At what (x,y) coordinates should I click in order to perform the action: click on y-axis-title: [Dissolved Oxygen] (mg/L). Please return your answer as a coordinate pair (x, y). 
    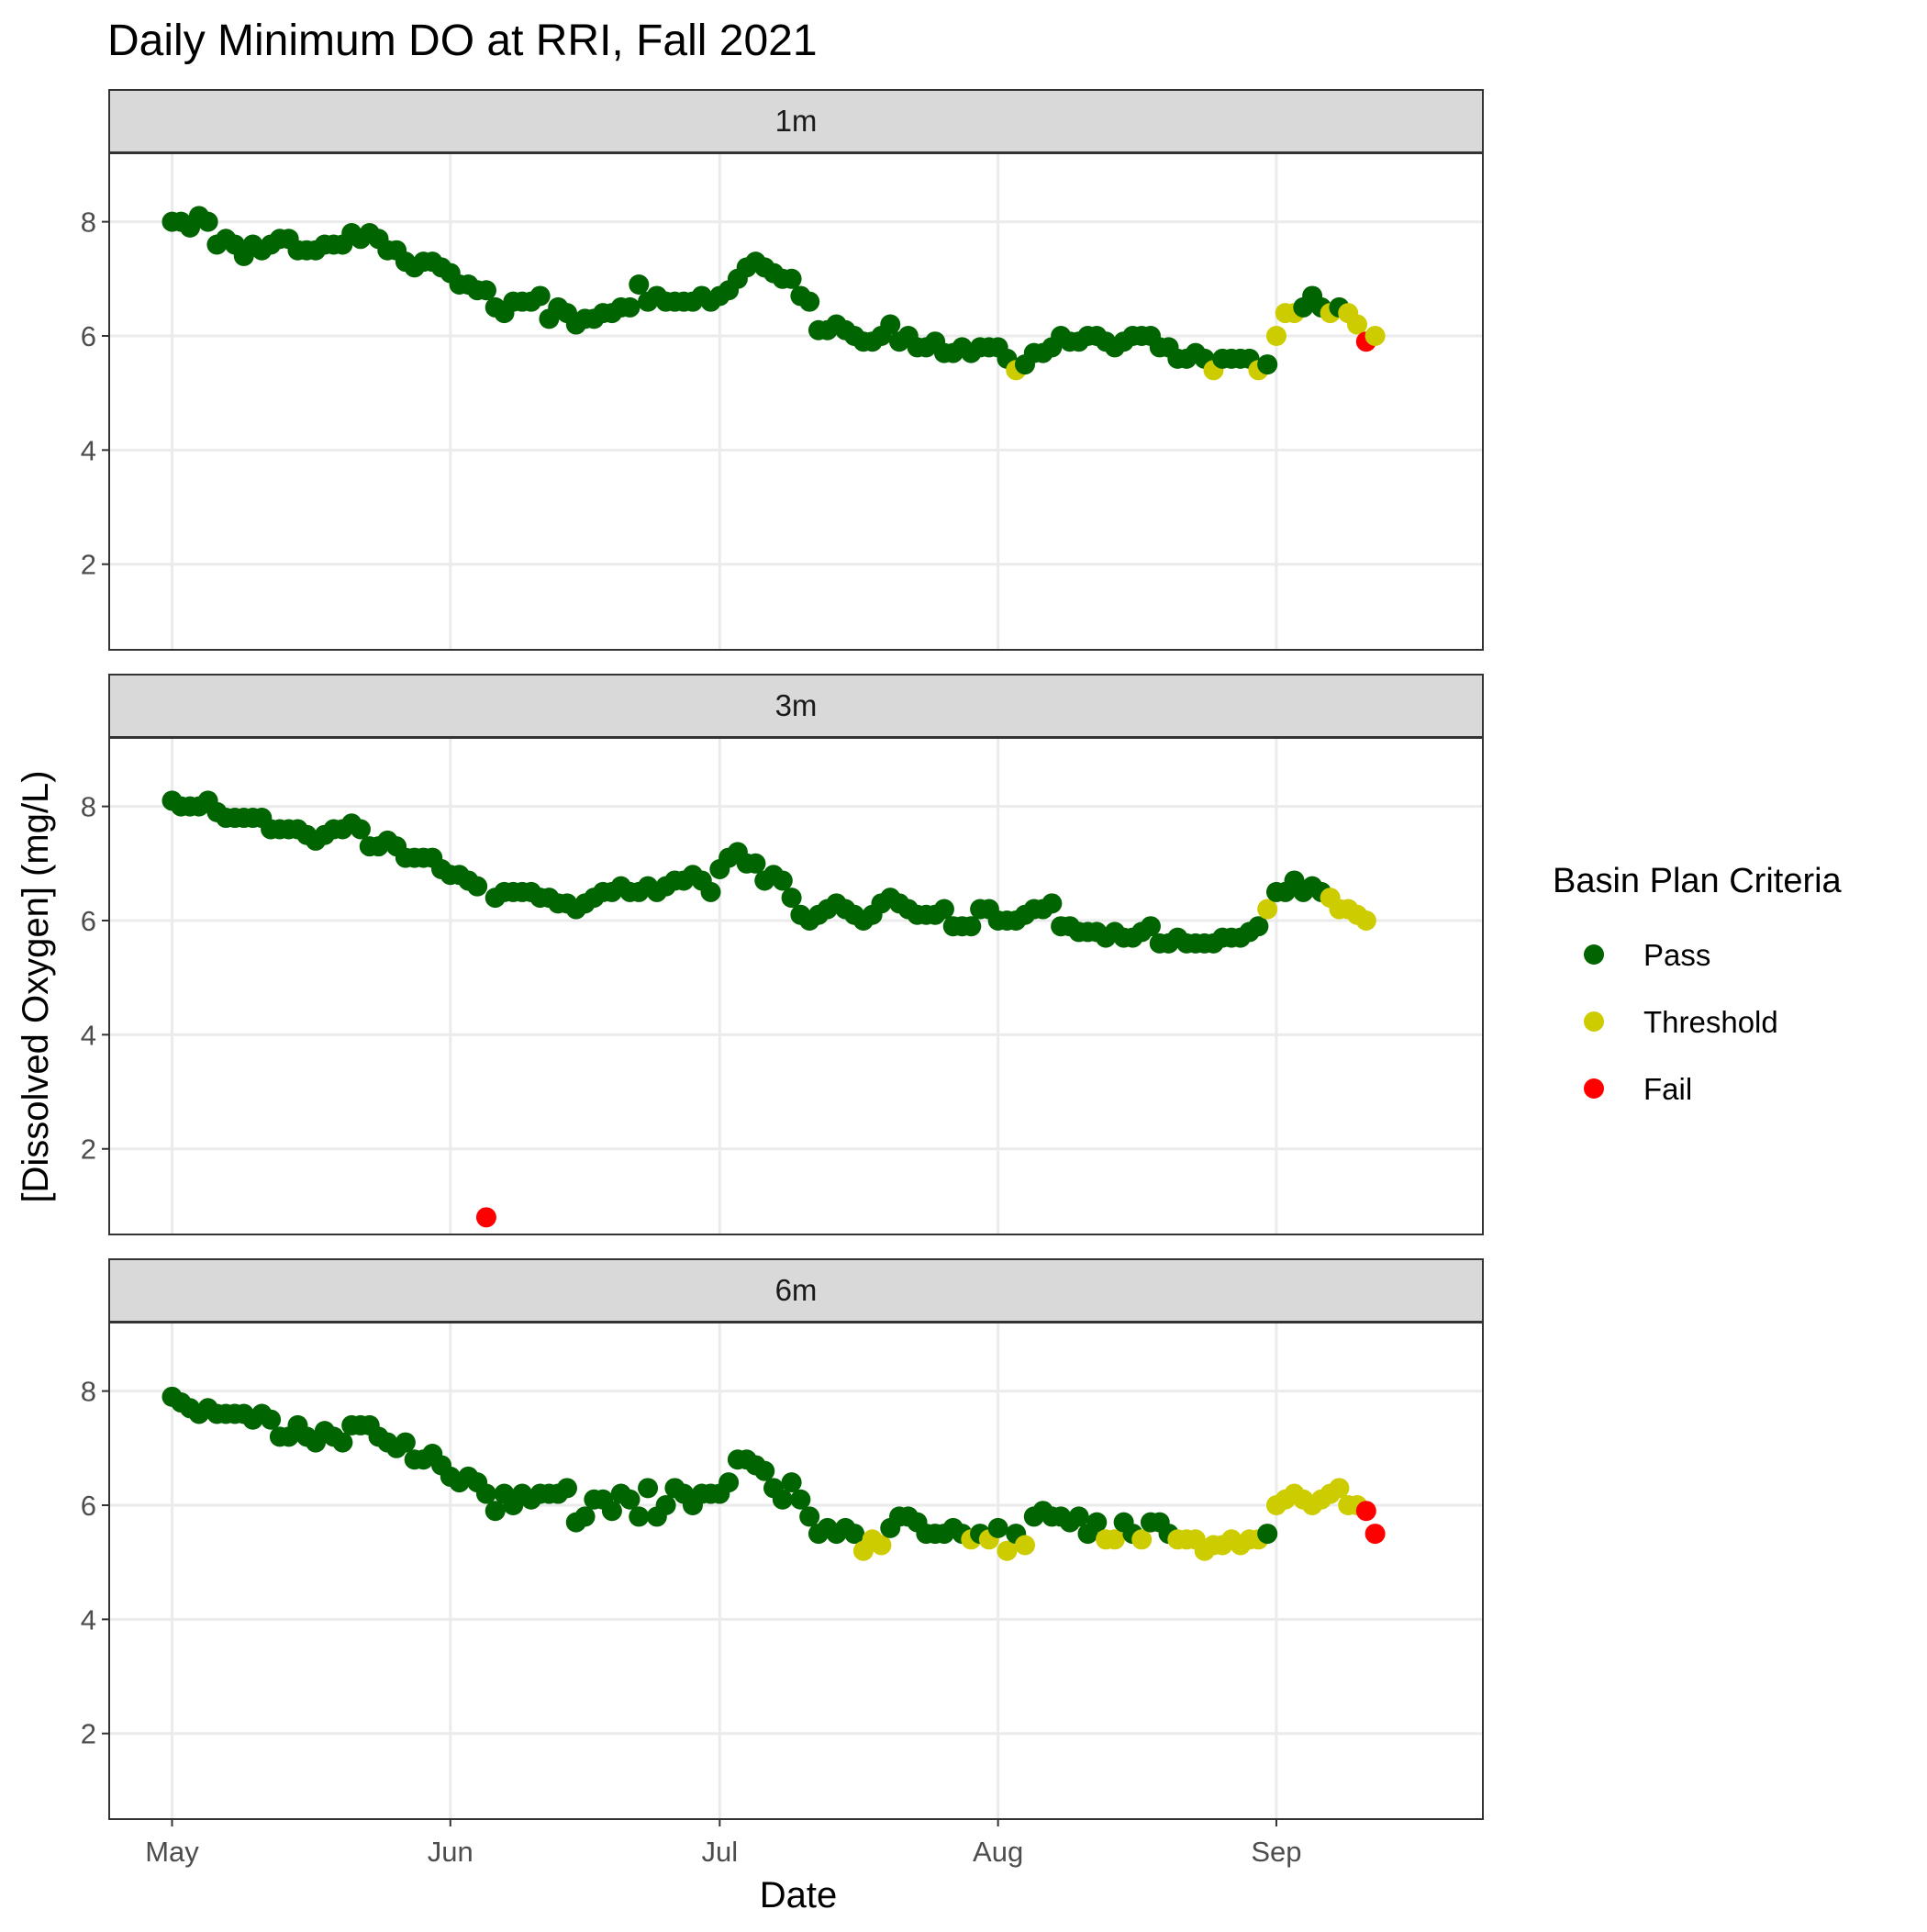
    Looking at the image, I should click on (36, 986).